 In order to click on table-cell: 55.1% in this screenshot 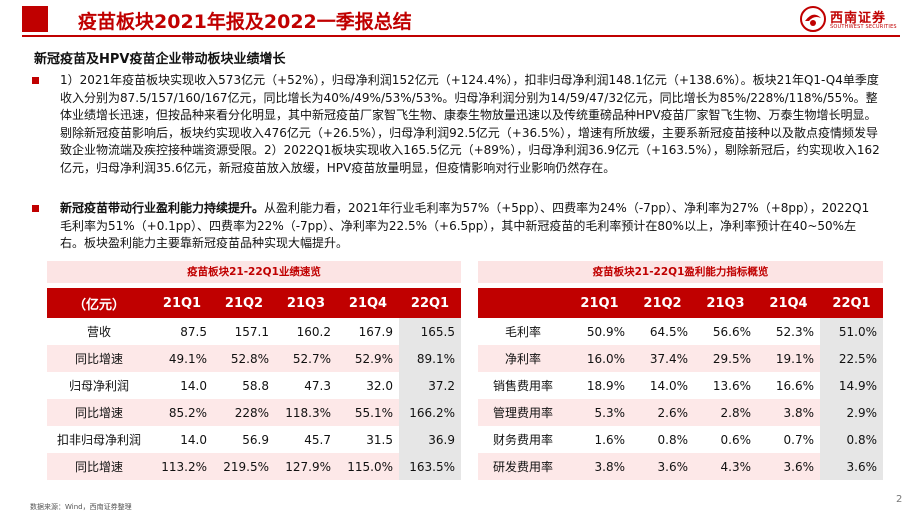, I will do `click(368, 412)`.